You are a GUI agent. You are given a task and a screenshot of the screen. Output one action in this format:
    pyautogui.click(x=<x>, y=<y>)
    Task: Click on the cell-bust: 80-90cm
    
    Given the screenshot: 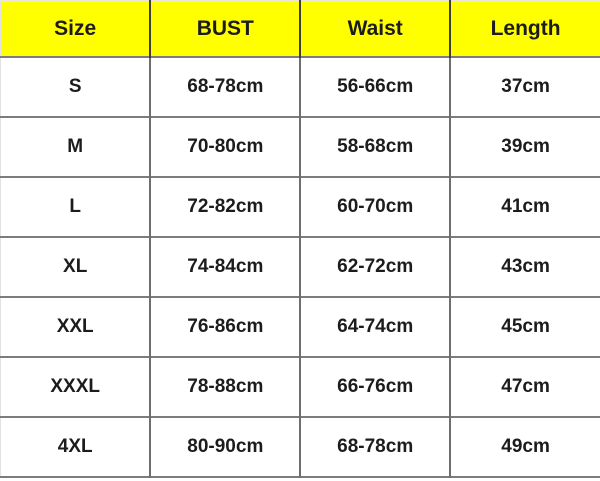 What is the action you would take?
    pyautogui.click(x=225, y=446)
    